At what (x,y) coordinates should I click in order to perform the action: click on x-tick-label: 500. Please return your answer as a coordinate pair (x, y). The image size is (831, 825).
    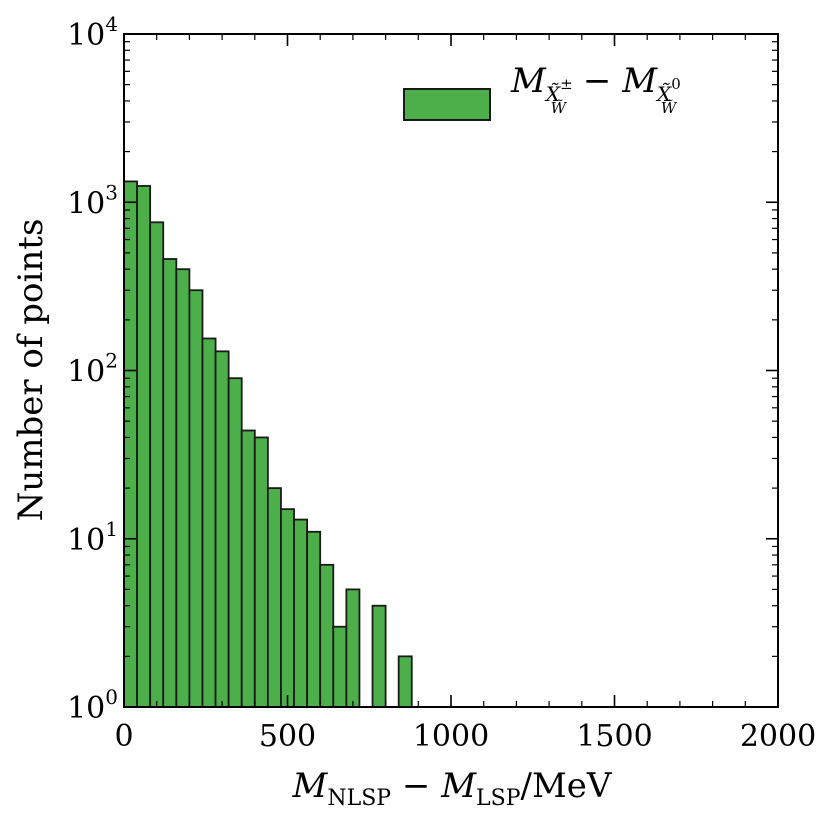
    Looking at the image, I should click on (287, 736).